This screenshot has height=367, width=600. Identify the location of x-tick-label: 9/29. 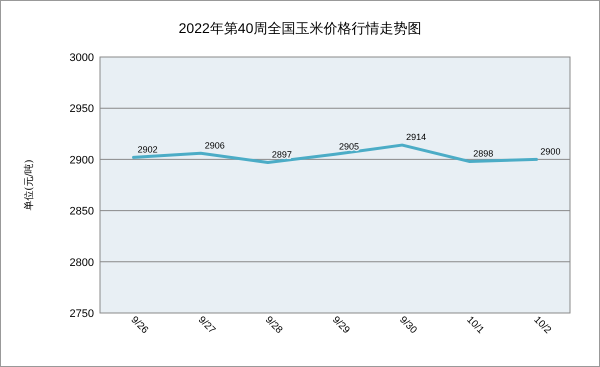
(341, 325).